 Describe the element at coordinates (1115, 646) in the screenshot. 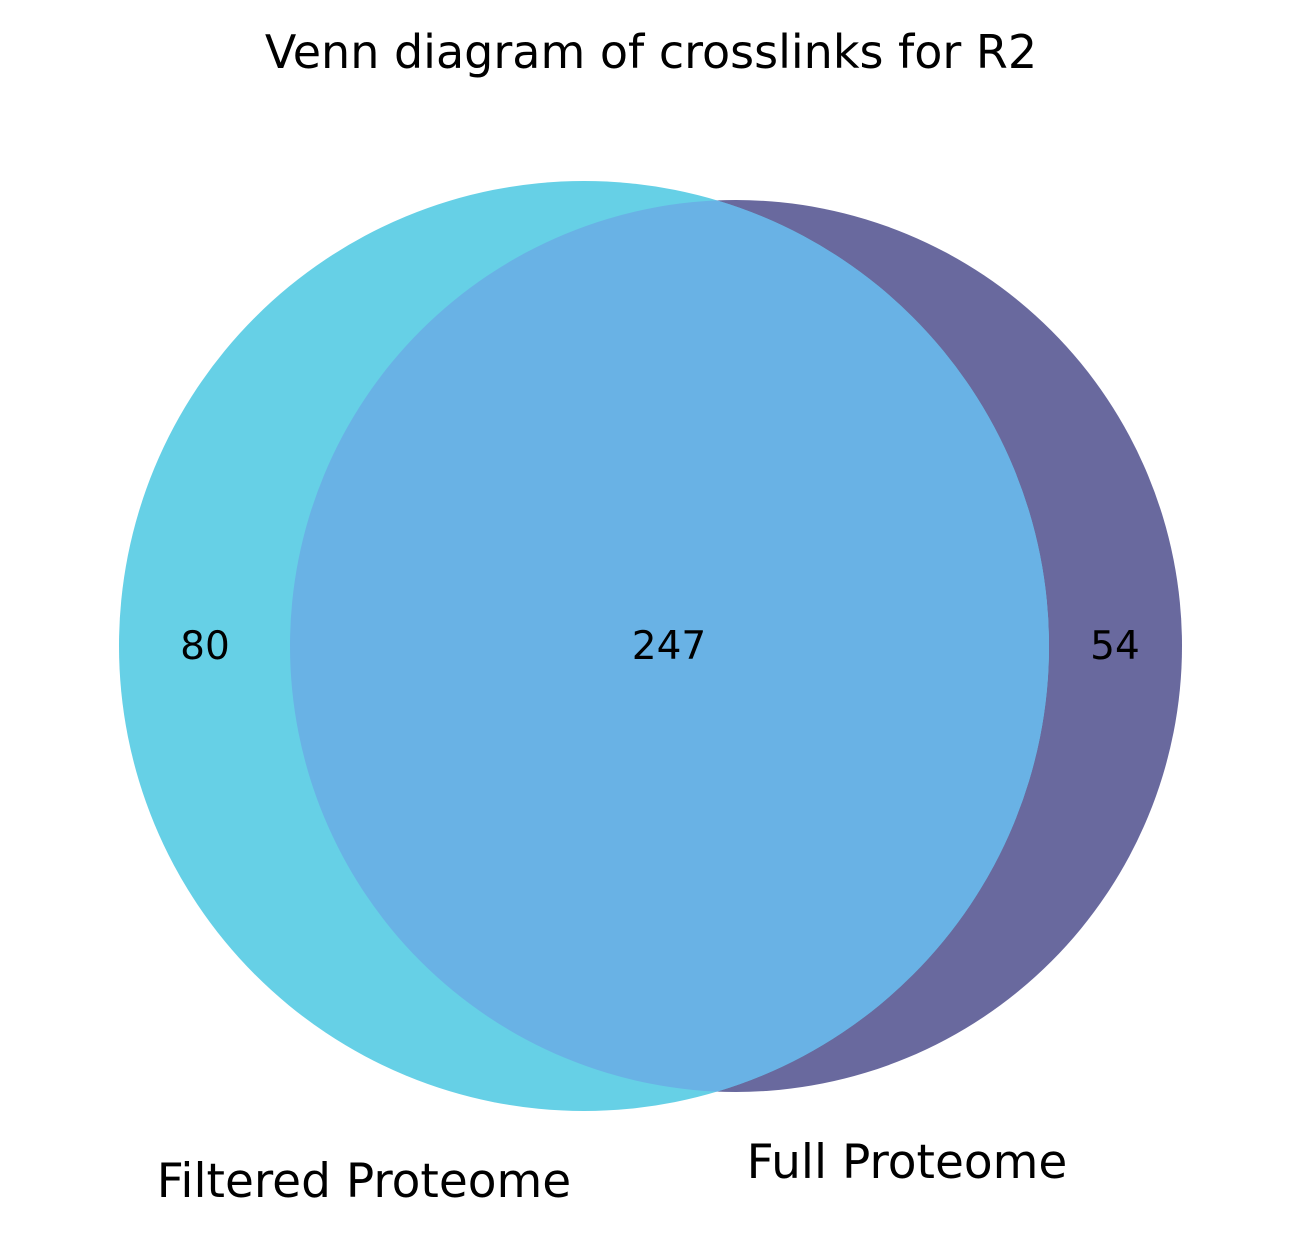

I see `count-full-only: 54` at that location.